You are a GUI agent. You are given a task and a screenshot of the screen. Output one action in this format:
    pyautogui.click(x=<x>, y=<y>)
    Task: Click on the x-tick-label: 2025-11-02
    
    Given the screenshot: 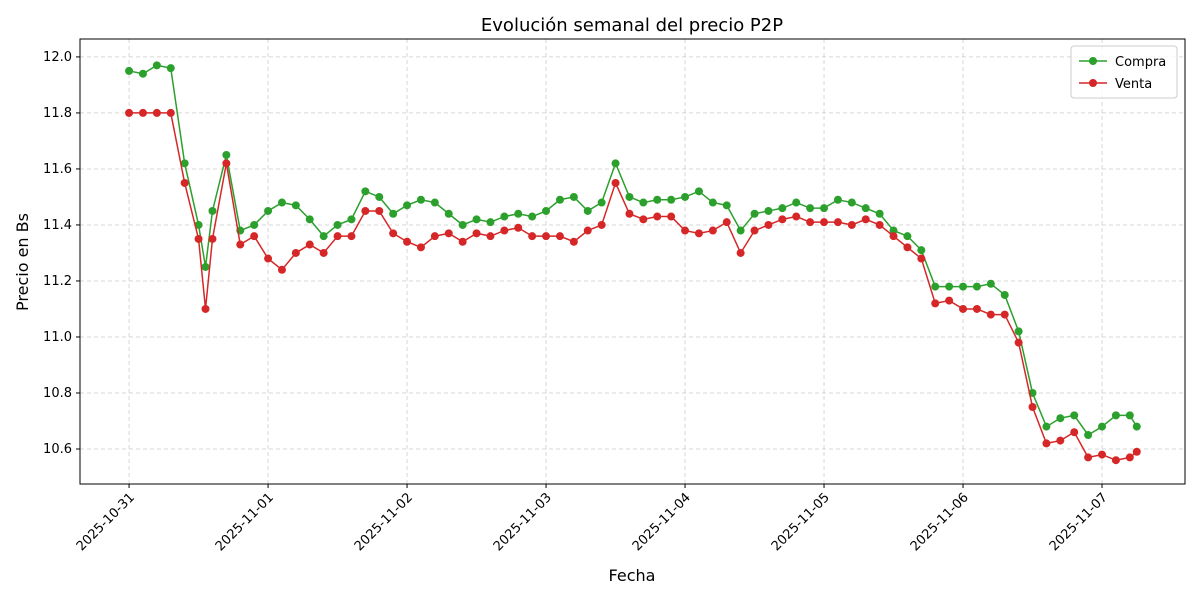 What is the action you would take?
    pyautogui.click(x=384, y=522)
    